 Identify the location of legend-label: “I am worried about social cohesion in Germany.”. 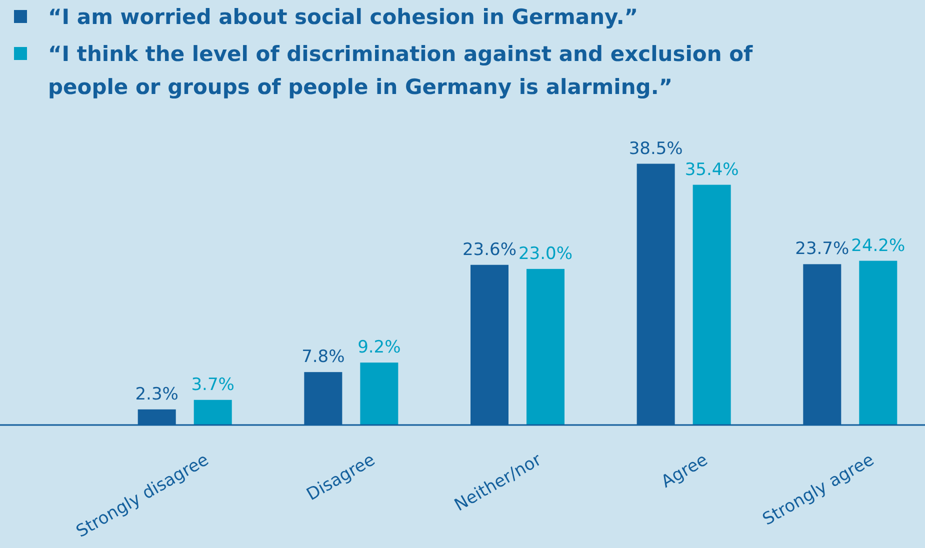
(343, 16).